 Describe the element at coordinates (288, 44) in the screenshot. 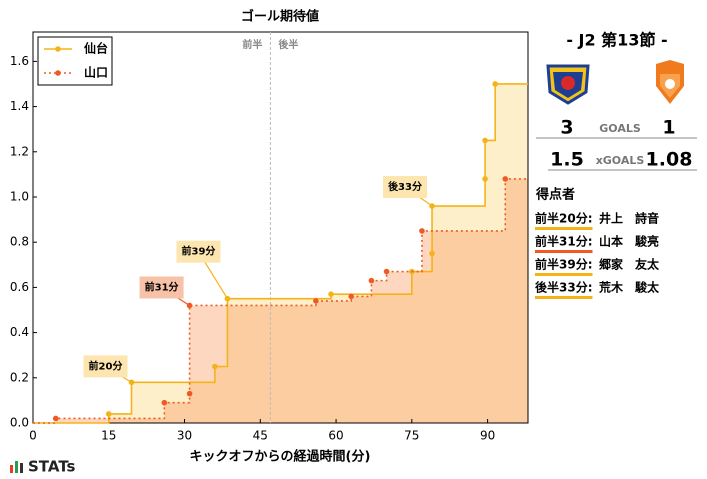

I see `halftime-label: 後半` at that location.